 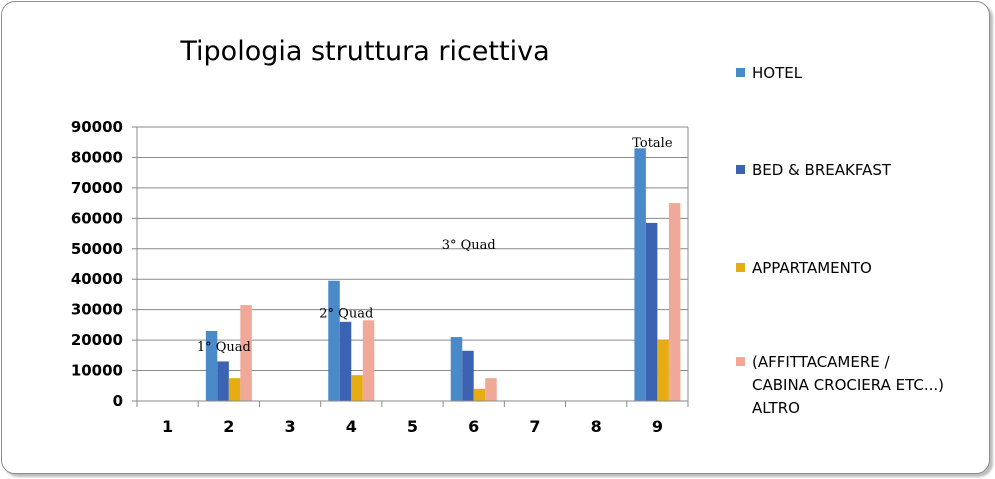 I want to click on x-tick-label: 5, so click(x=412, y=426).